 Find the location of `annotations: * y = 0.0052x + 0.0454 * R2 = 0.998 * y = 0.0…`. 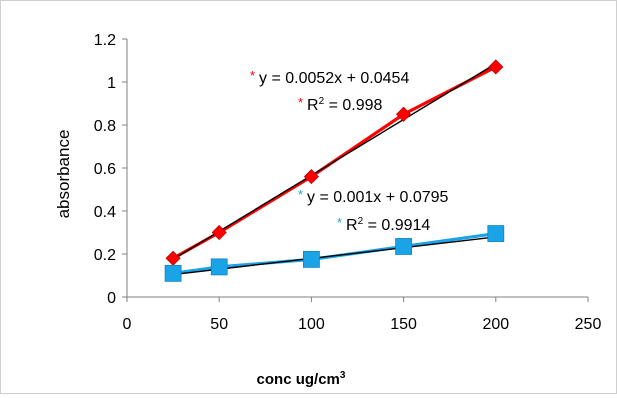

annotations: * y = 0.0052x + 0.0454 * R2 = 0.998 * y = 0.0… is located at coordinates (349, 151).